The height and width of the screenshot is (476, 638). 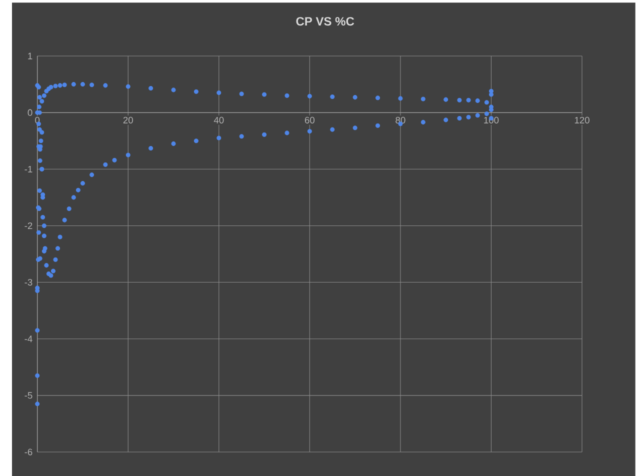 What do you see at coordinates (219, 120) in the screenshot?
I see `x-tick-label: 40` at bounding box center [219, 120].